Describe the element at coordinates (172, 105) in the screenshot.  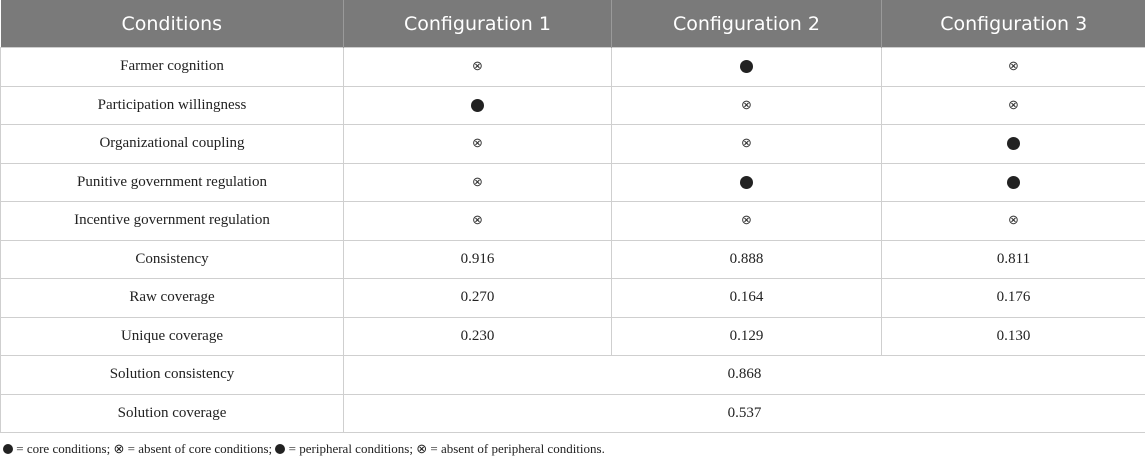
I see `condition-label: Participation willingness` at that location.